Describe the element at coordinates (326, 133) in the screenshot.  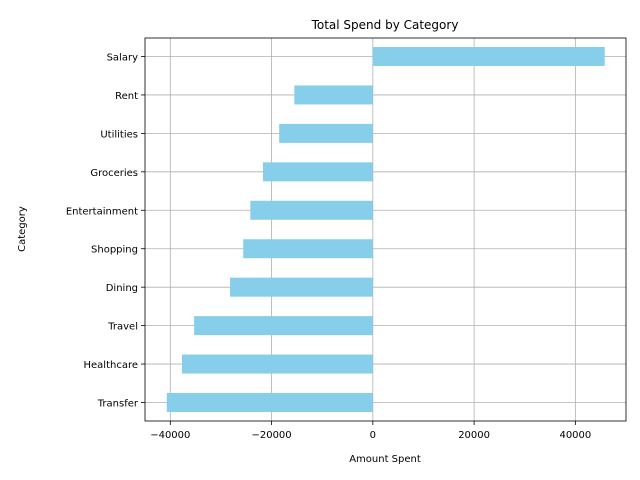
I see `bar-utilities` at that location.